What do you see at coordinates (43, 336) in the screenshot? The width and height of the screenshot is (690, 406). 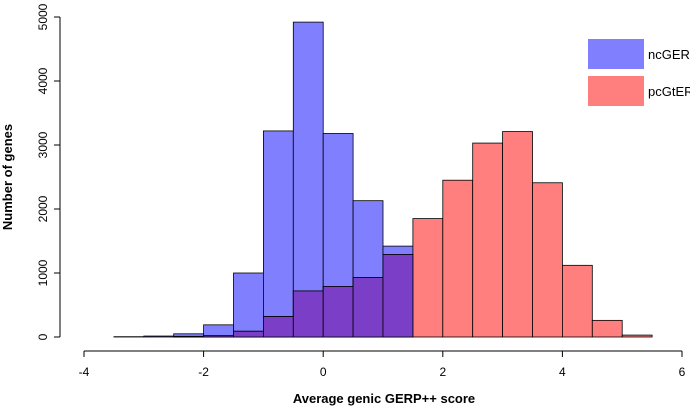 I see `y-tick-label: 0` at bounding box center [43, 336].